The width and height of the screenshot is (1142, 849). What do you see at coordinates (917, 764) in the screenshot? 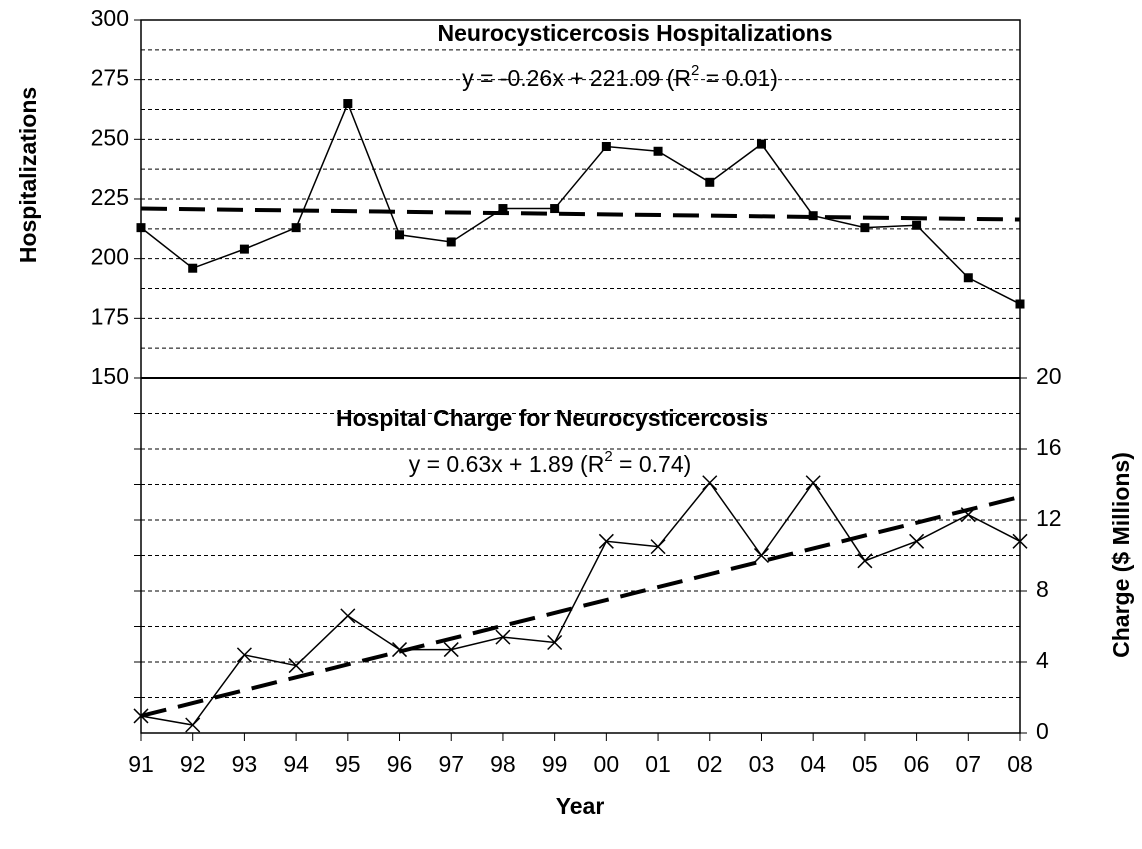
I see `x-tick-label: 06` at bounding box center [917, 764].